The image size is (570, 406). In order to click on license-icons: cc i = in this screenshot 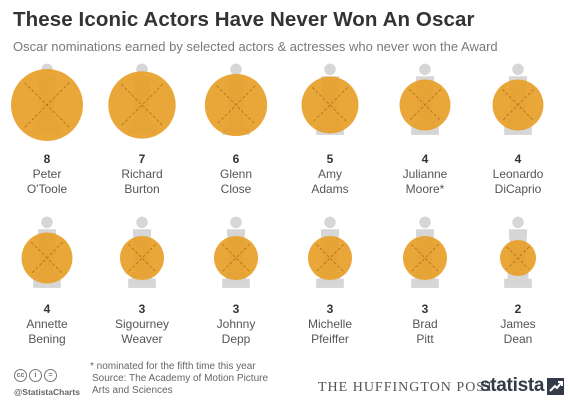, I will do `click(35, 375)`.